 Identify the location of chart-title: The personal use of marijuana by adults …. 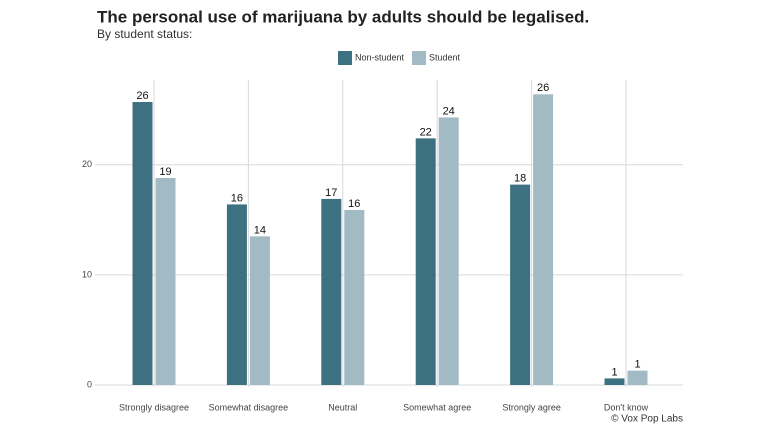
(343, 16).